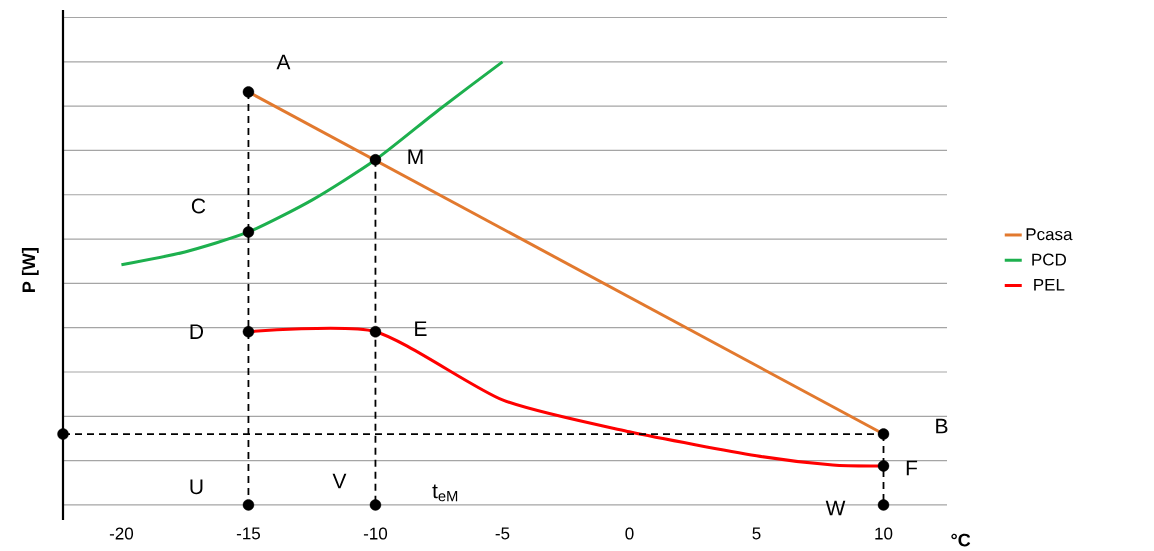 Image resolution: width=1154 pixels, height=551 pixels. I want to click on x-tick-label: -10, so click(375, 533).